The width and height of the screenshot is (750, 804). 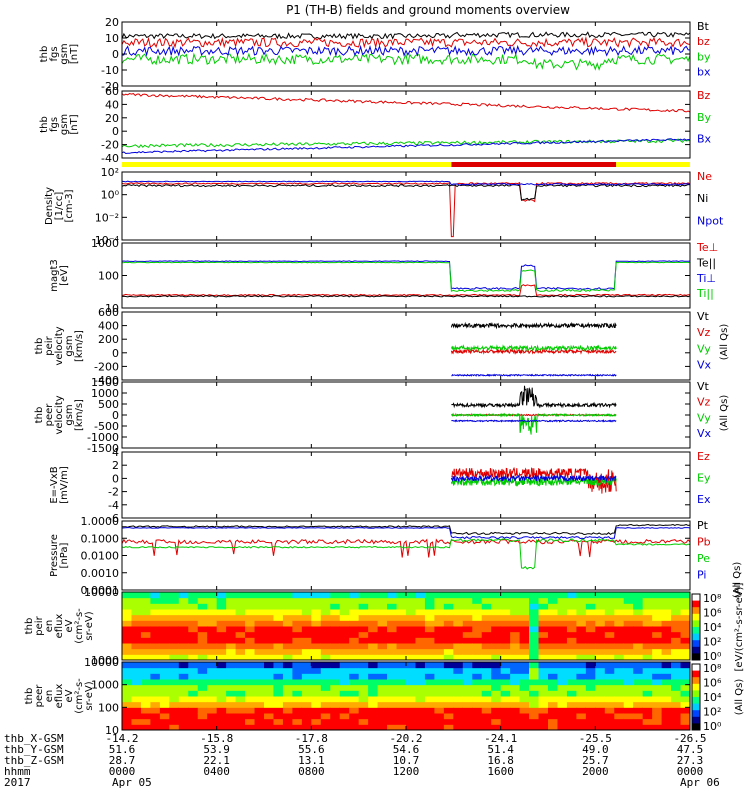 I want to click on y-tick-label: -20, so click(x=110, y=86).